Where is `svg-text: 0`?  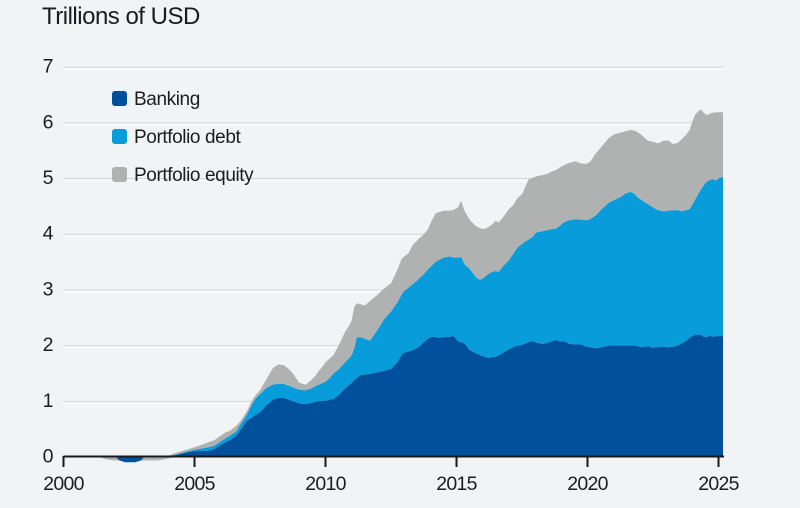 svg-text: 0 is located at coordinates (48, 457).